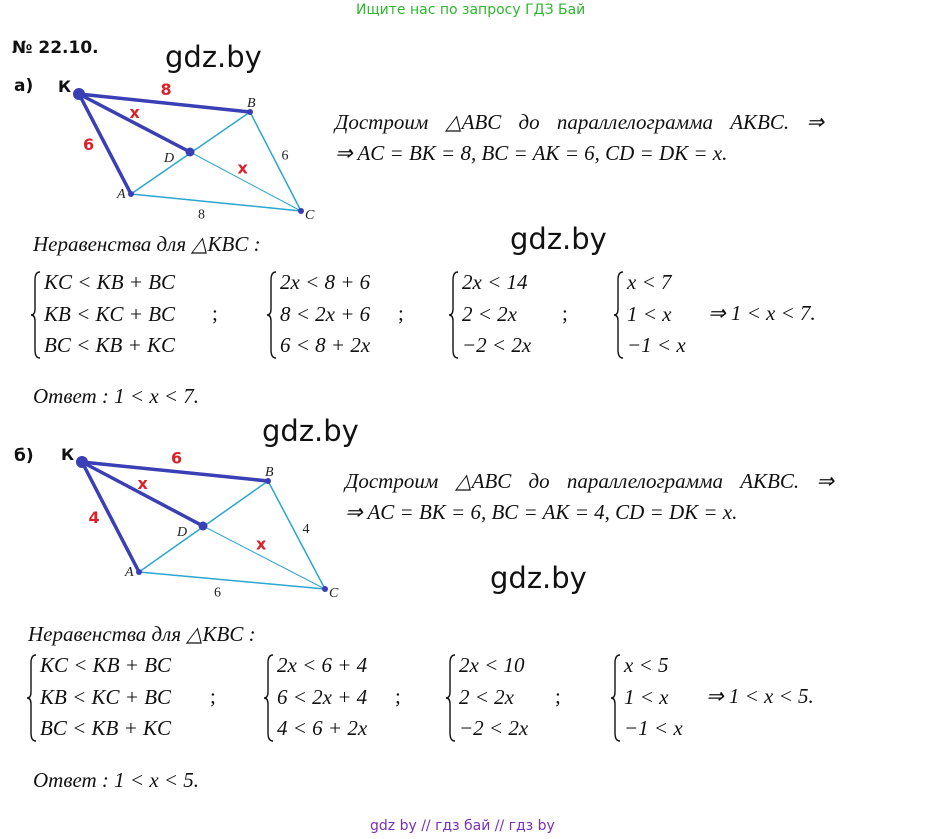 Image resolution: width=944 pixels, height=839 pixels. What do you see at coordinates (116, 780) in the screenshot?
I see `answer: Ответ : 1 < x < 5.` at bounding box center [116, 780].